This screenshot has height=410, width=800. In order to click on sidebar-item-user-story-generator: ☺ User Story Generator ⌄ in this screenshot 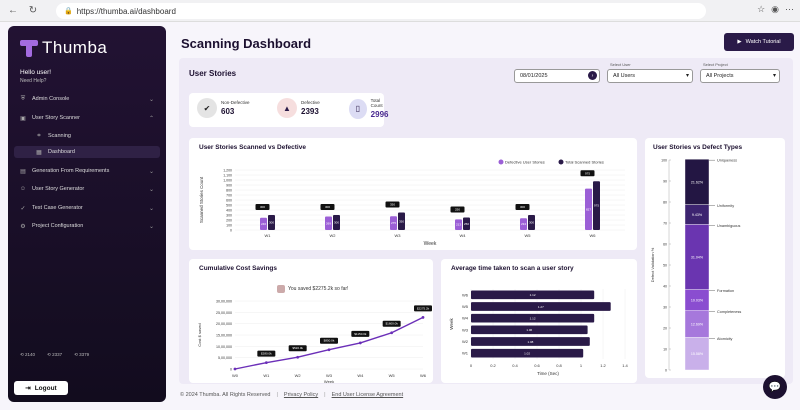, I will do `click(87, 189)`.